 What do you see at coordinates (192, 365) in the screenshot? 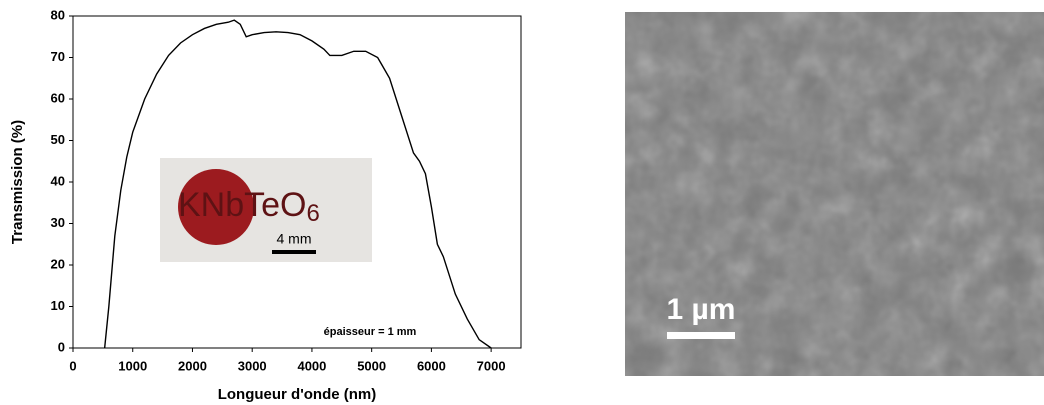
I see `x-tick-label: 2000` at bounding box center [192, 365].